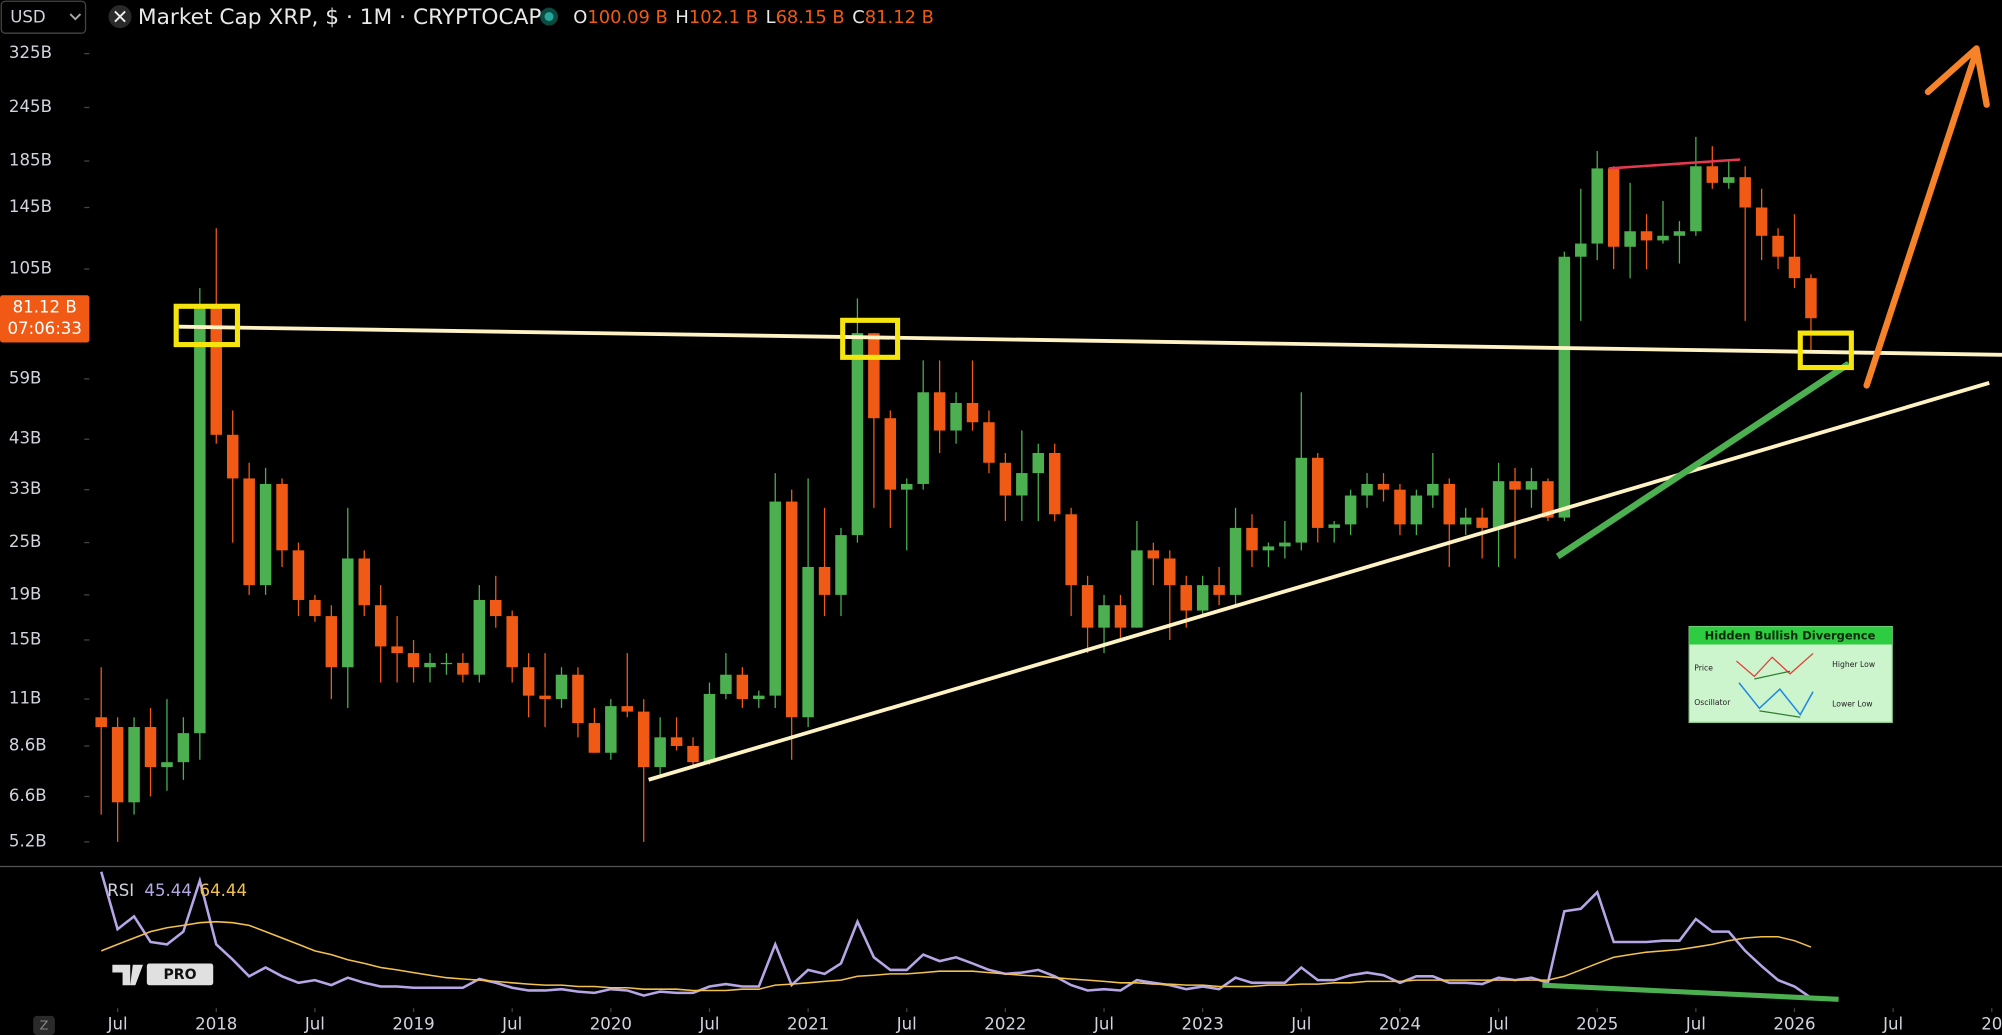  Describe the element at coordinates (30, 160) in the screenshot. I see `y-tick-label: 185B` at that location.